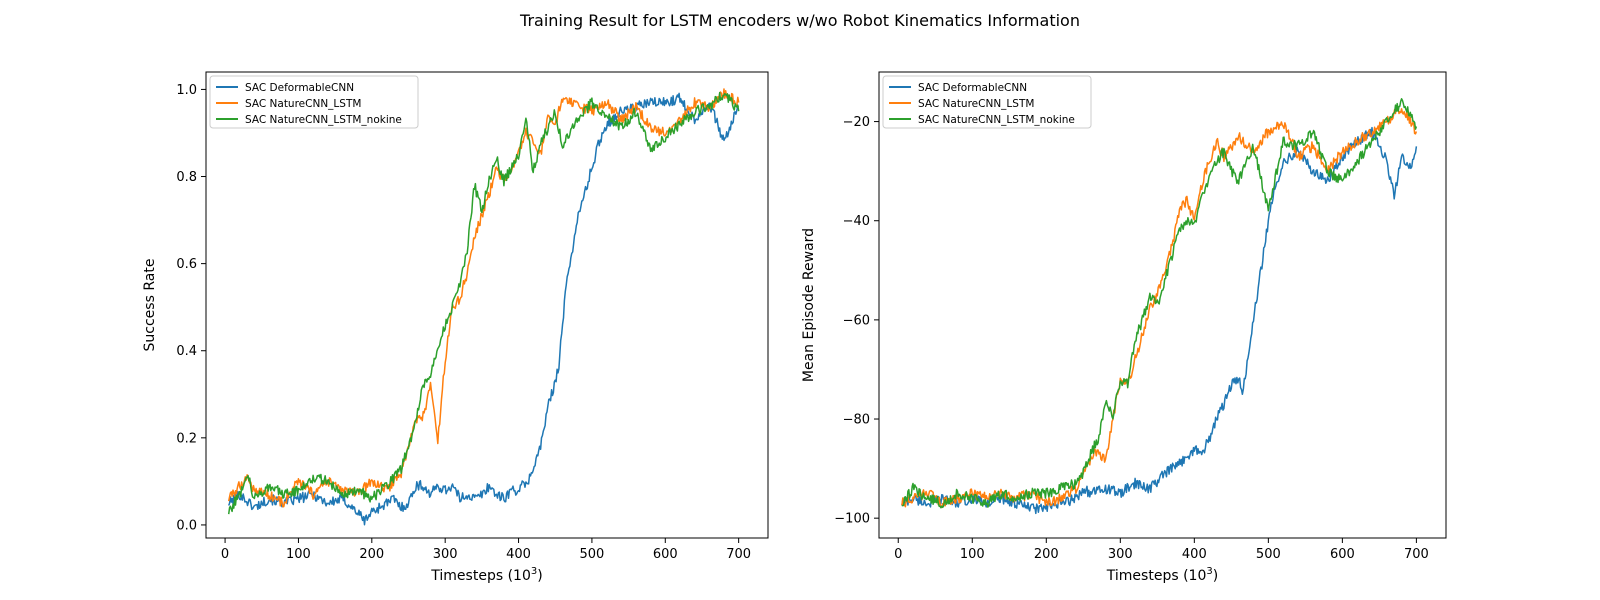 The width and height of the screenshot is (1600, 600). Describe the element at coordinates (186, 351) in the screenshot. I see `y-tick-label: 0.4` at that location.